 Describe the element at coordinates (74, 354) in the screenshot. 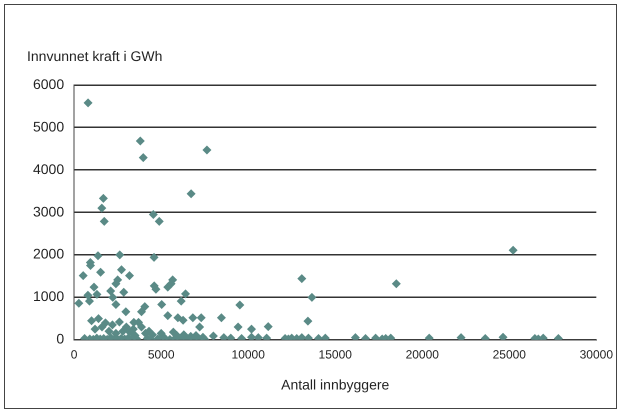

I see `x-tick-label: 0` at that location.